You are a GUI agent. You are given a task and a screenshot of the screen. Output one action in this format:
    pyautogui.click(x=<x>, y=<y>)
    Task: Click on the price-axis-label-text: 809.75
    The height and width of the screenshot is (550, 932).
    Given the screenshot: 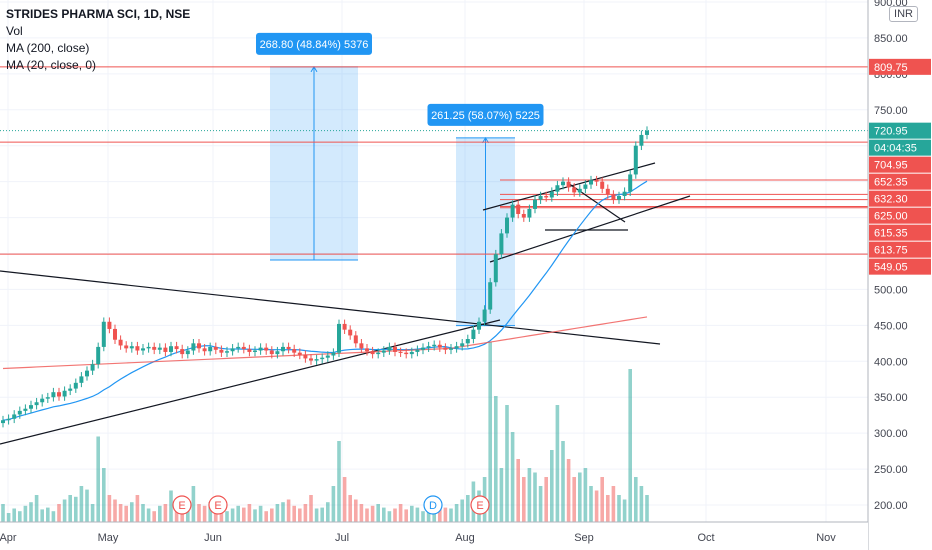 What is the action you would take?
    pyautogui.click(x=891, y=68)
    